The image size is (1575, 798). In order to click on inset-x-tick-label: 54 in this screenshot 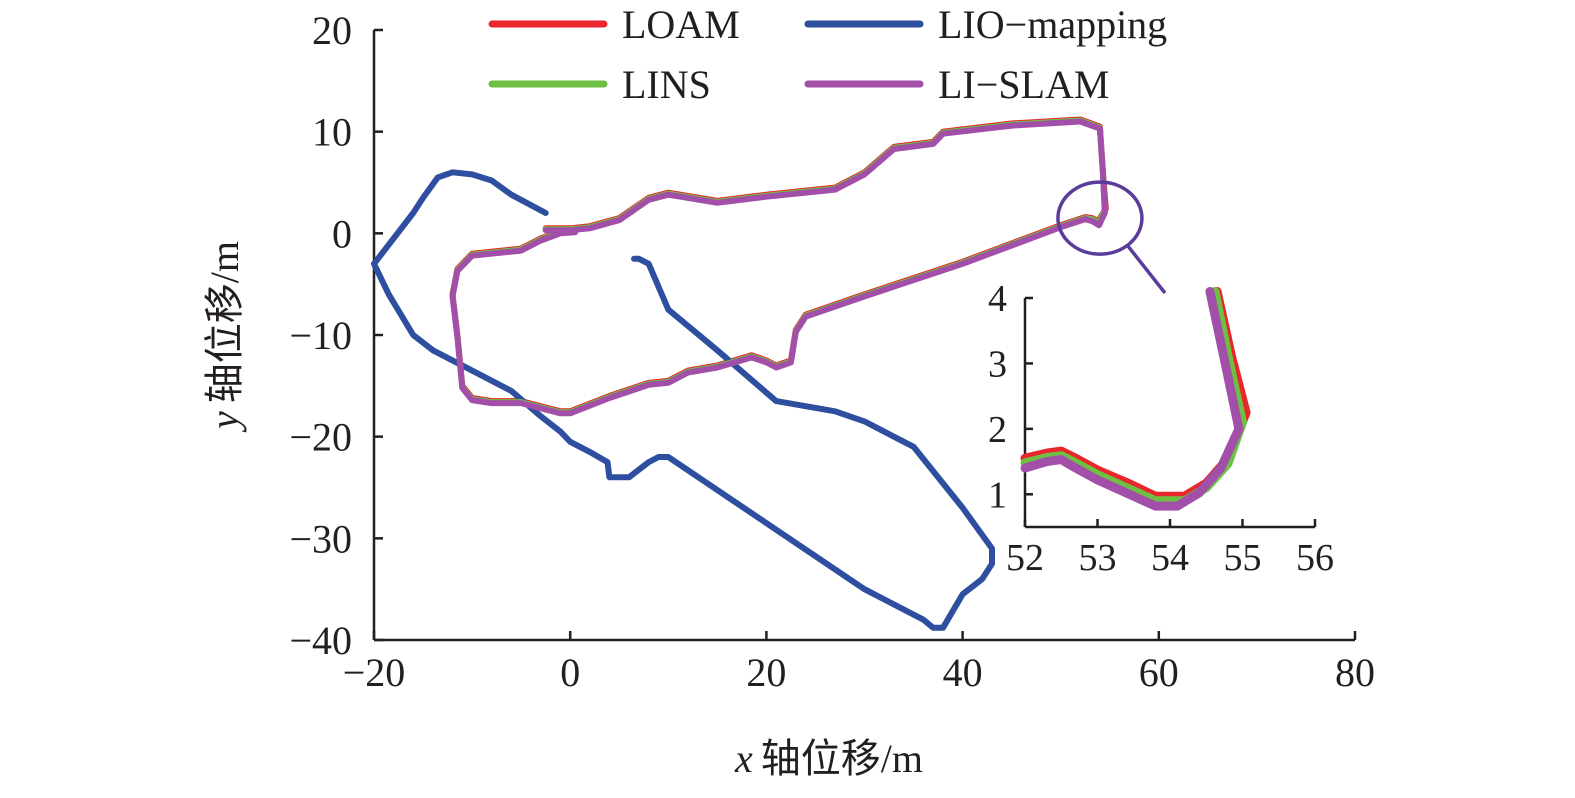, I will do `click(1170, 558)`.